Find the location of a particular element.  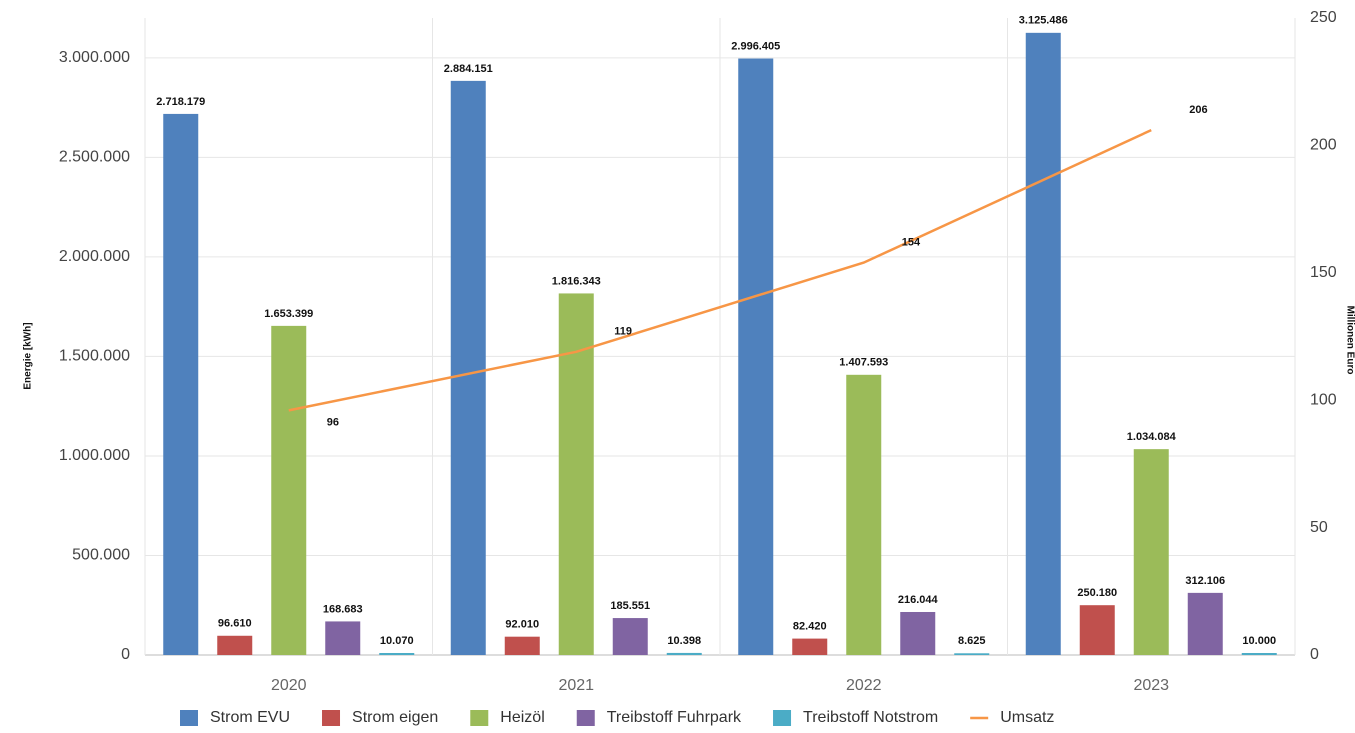

value-label: 96 is located at coordinates (333, 422).